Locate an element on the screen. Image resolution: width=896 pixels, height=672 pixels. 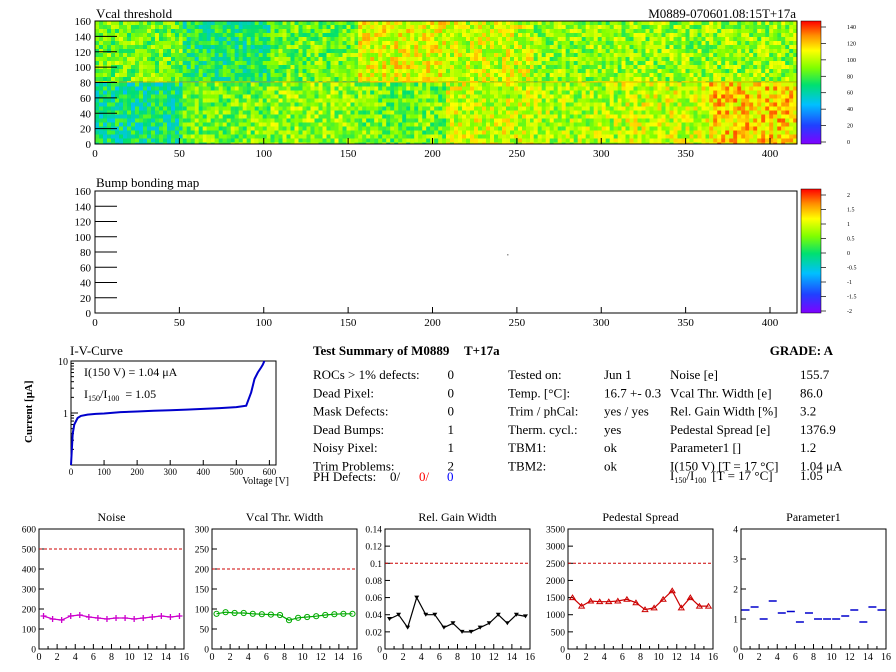
vcal-map-title: Vcal threshold is located at coordinates (134, 13).